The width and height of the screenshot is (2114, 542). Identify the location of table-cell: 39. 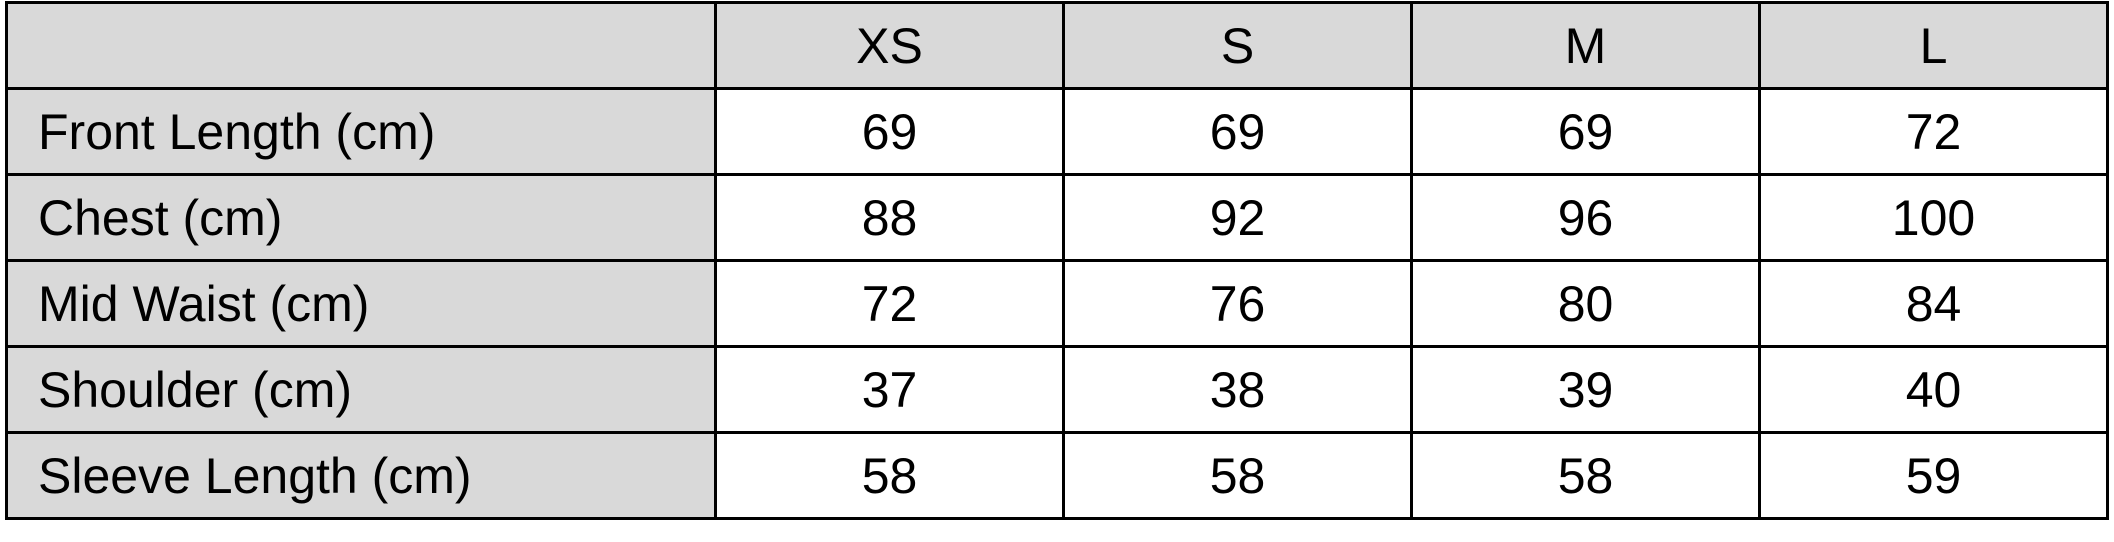
(1585, 389).